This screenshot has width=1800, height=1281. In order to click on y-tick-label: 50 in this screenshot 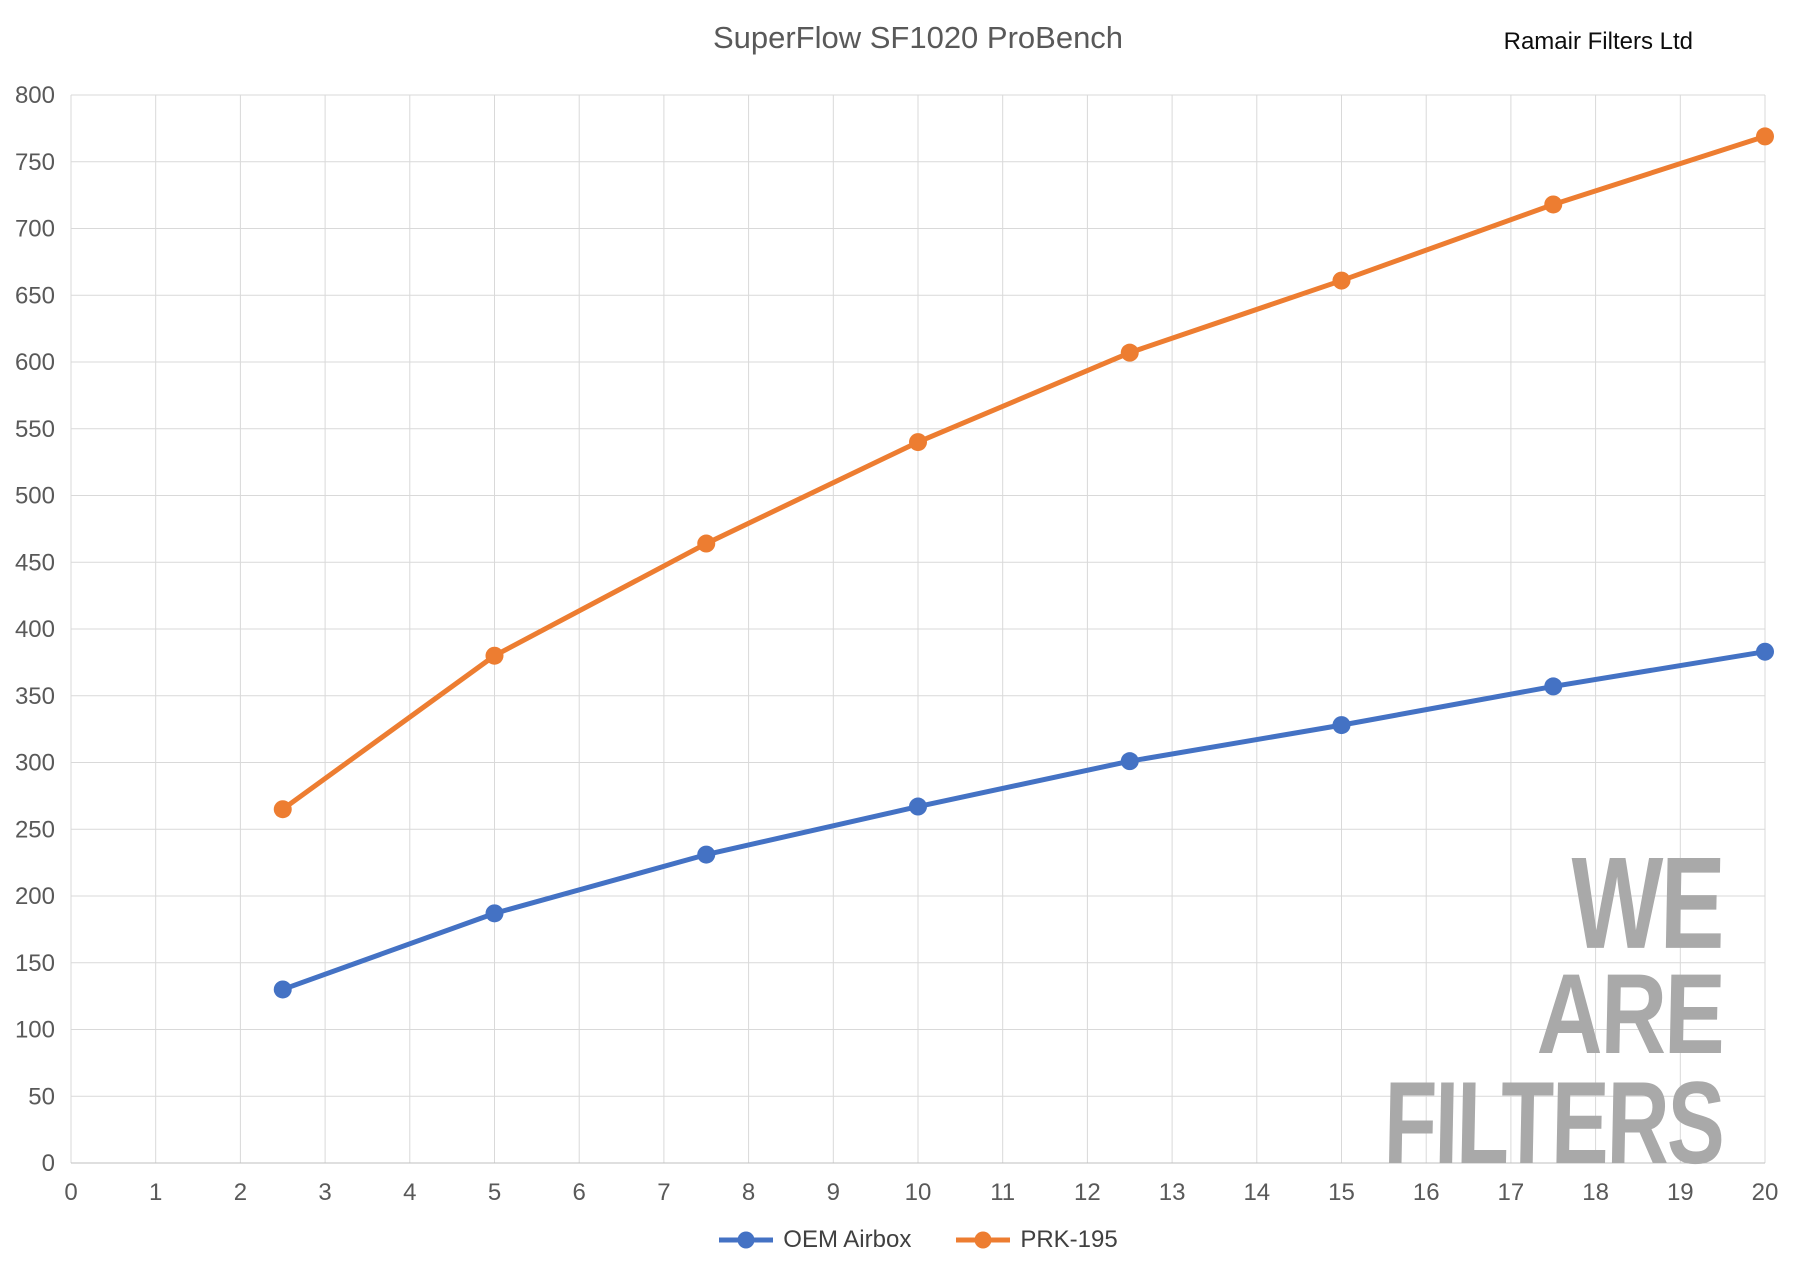, I will do `click(41, 1096)`.